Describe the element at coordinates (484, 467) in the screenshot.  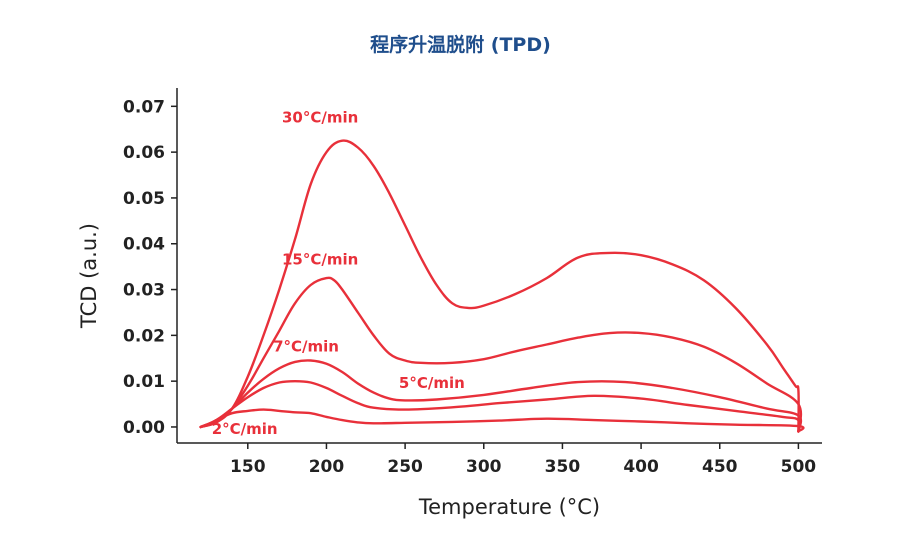
I see `x-tick-label: 300` at that location.